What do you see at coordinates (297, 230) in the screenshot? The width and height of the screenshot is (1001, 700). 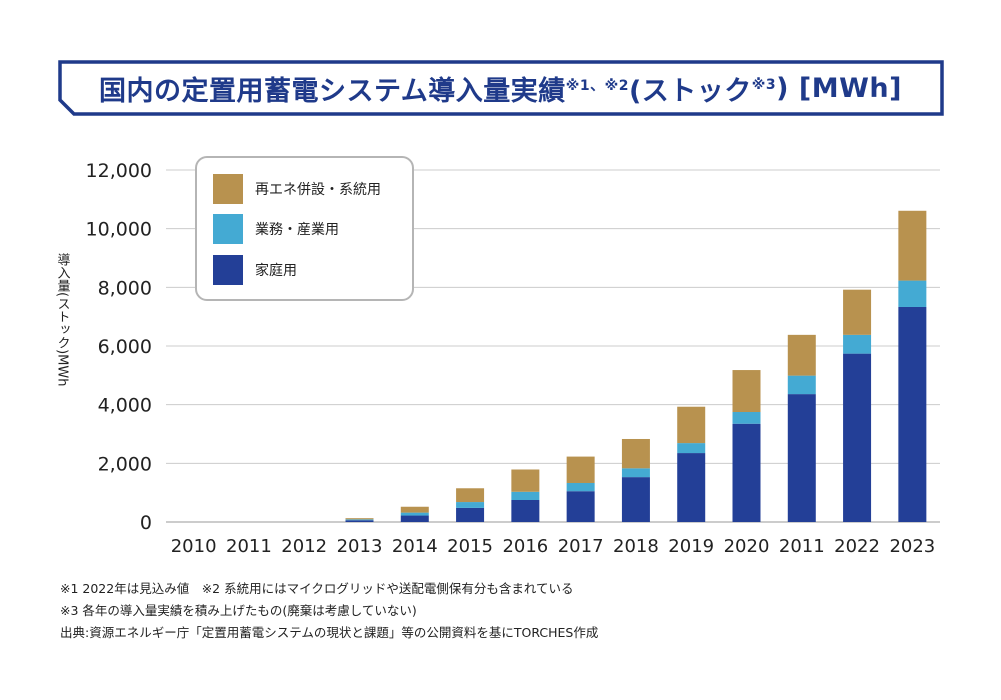 I see `legend-label-commercial: 業務・産業用` at bounding box center [297, 230].